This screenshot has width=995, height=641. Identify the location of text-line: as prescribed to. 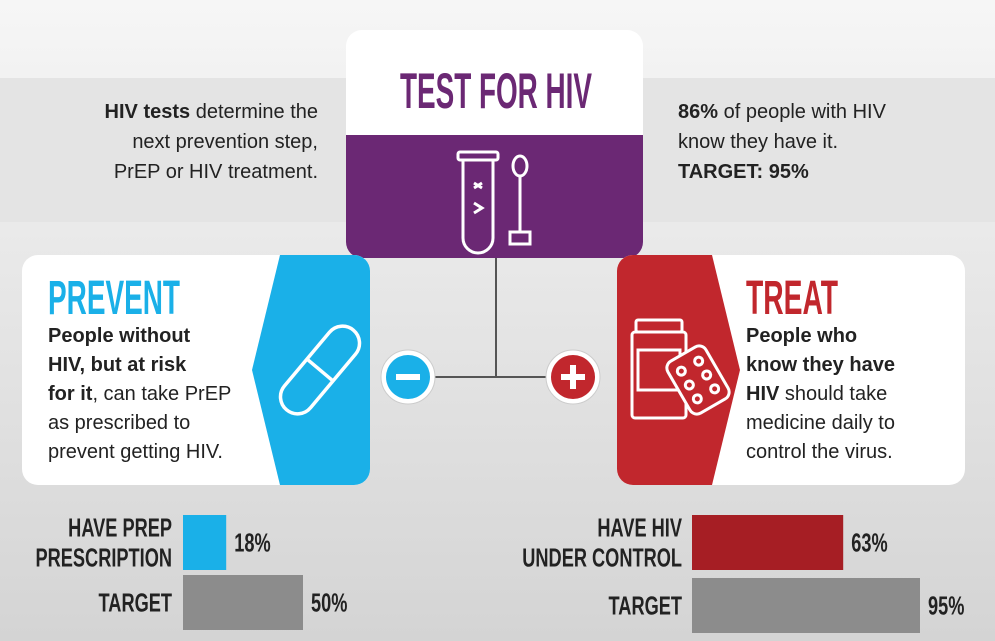
(119, 423).